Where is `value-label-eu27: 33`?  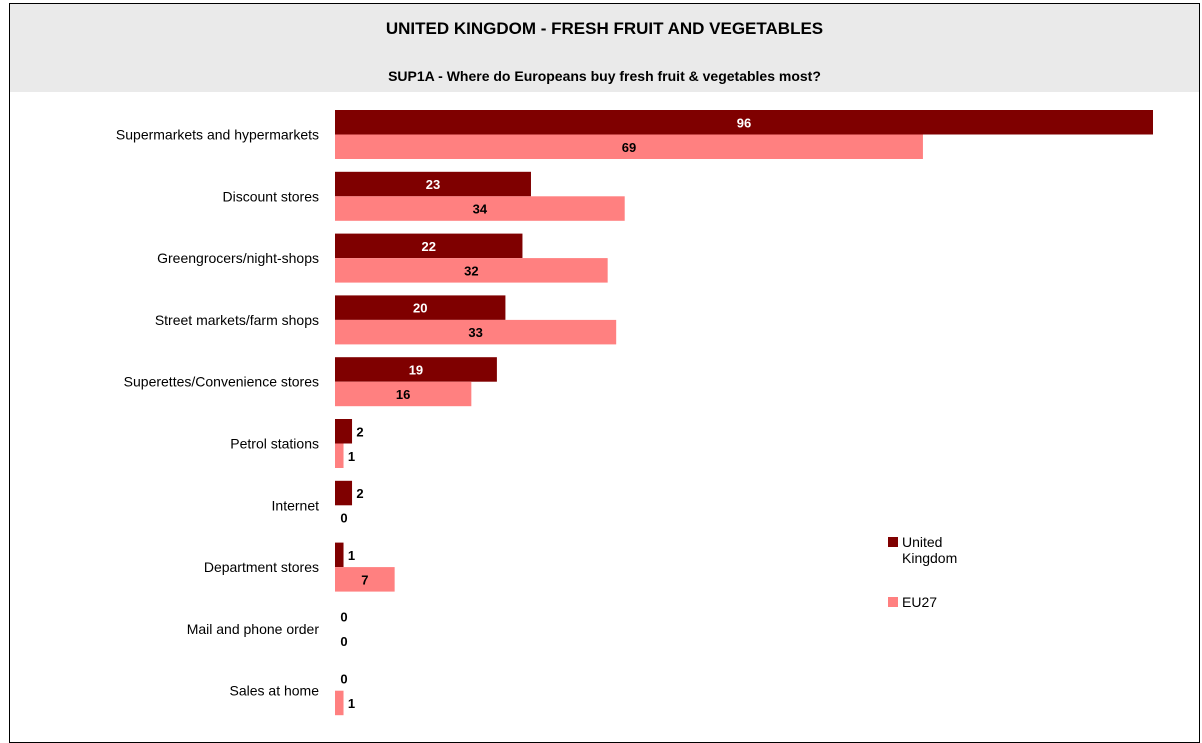
value-label-eu27: 33 is located at coordinates (475, 332).